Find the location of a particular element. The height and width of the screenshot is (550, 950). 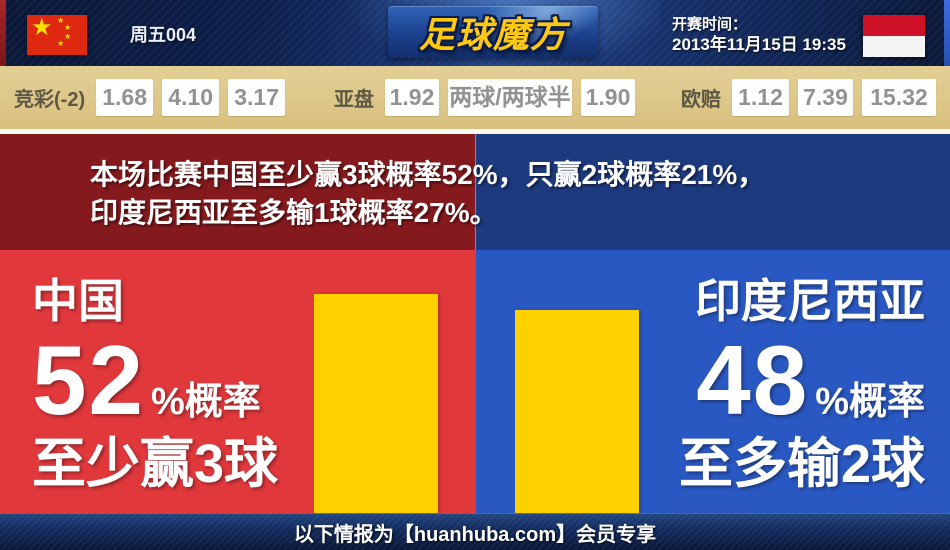

yapan-handicap: 两球/两球半 is located at coordinates (510, 97).